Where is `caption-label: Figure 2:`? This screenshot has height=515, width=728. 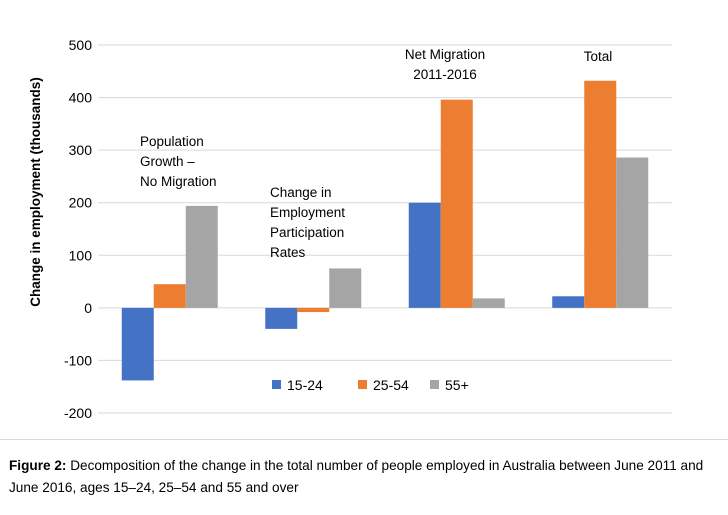
caption-label: Figure 2: is located at coordinates (38, 465).